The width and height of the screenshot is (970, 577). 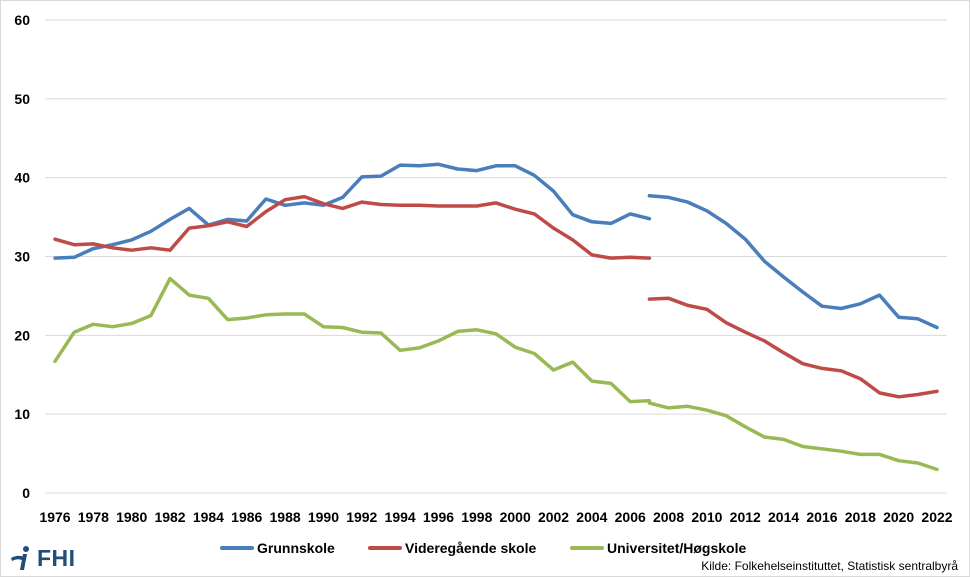 What do you see at coordinates (22, 335) in the screenshot?
I see `y-tick-label: 20` at bounding box center [22, 335].